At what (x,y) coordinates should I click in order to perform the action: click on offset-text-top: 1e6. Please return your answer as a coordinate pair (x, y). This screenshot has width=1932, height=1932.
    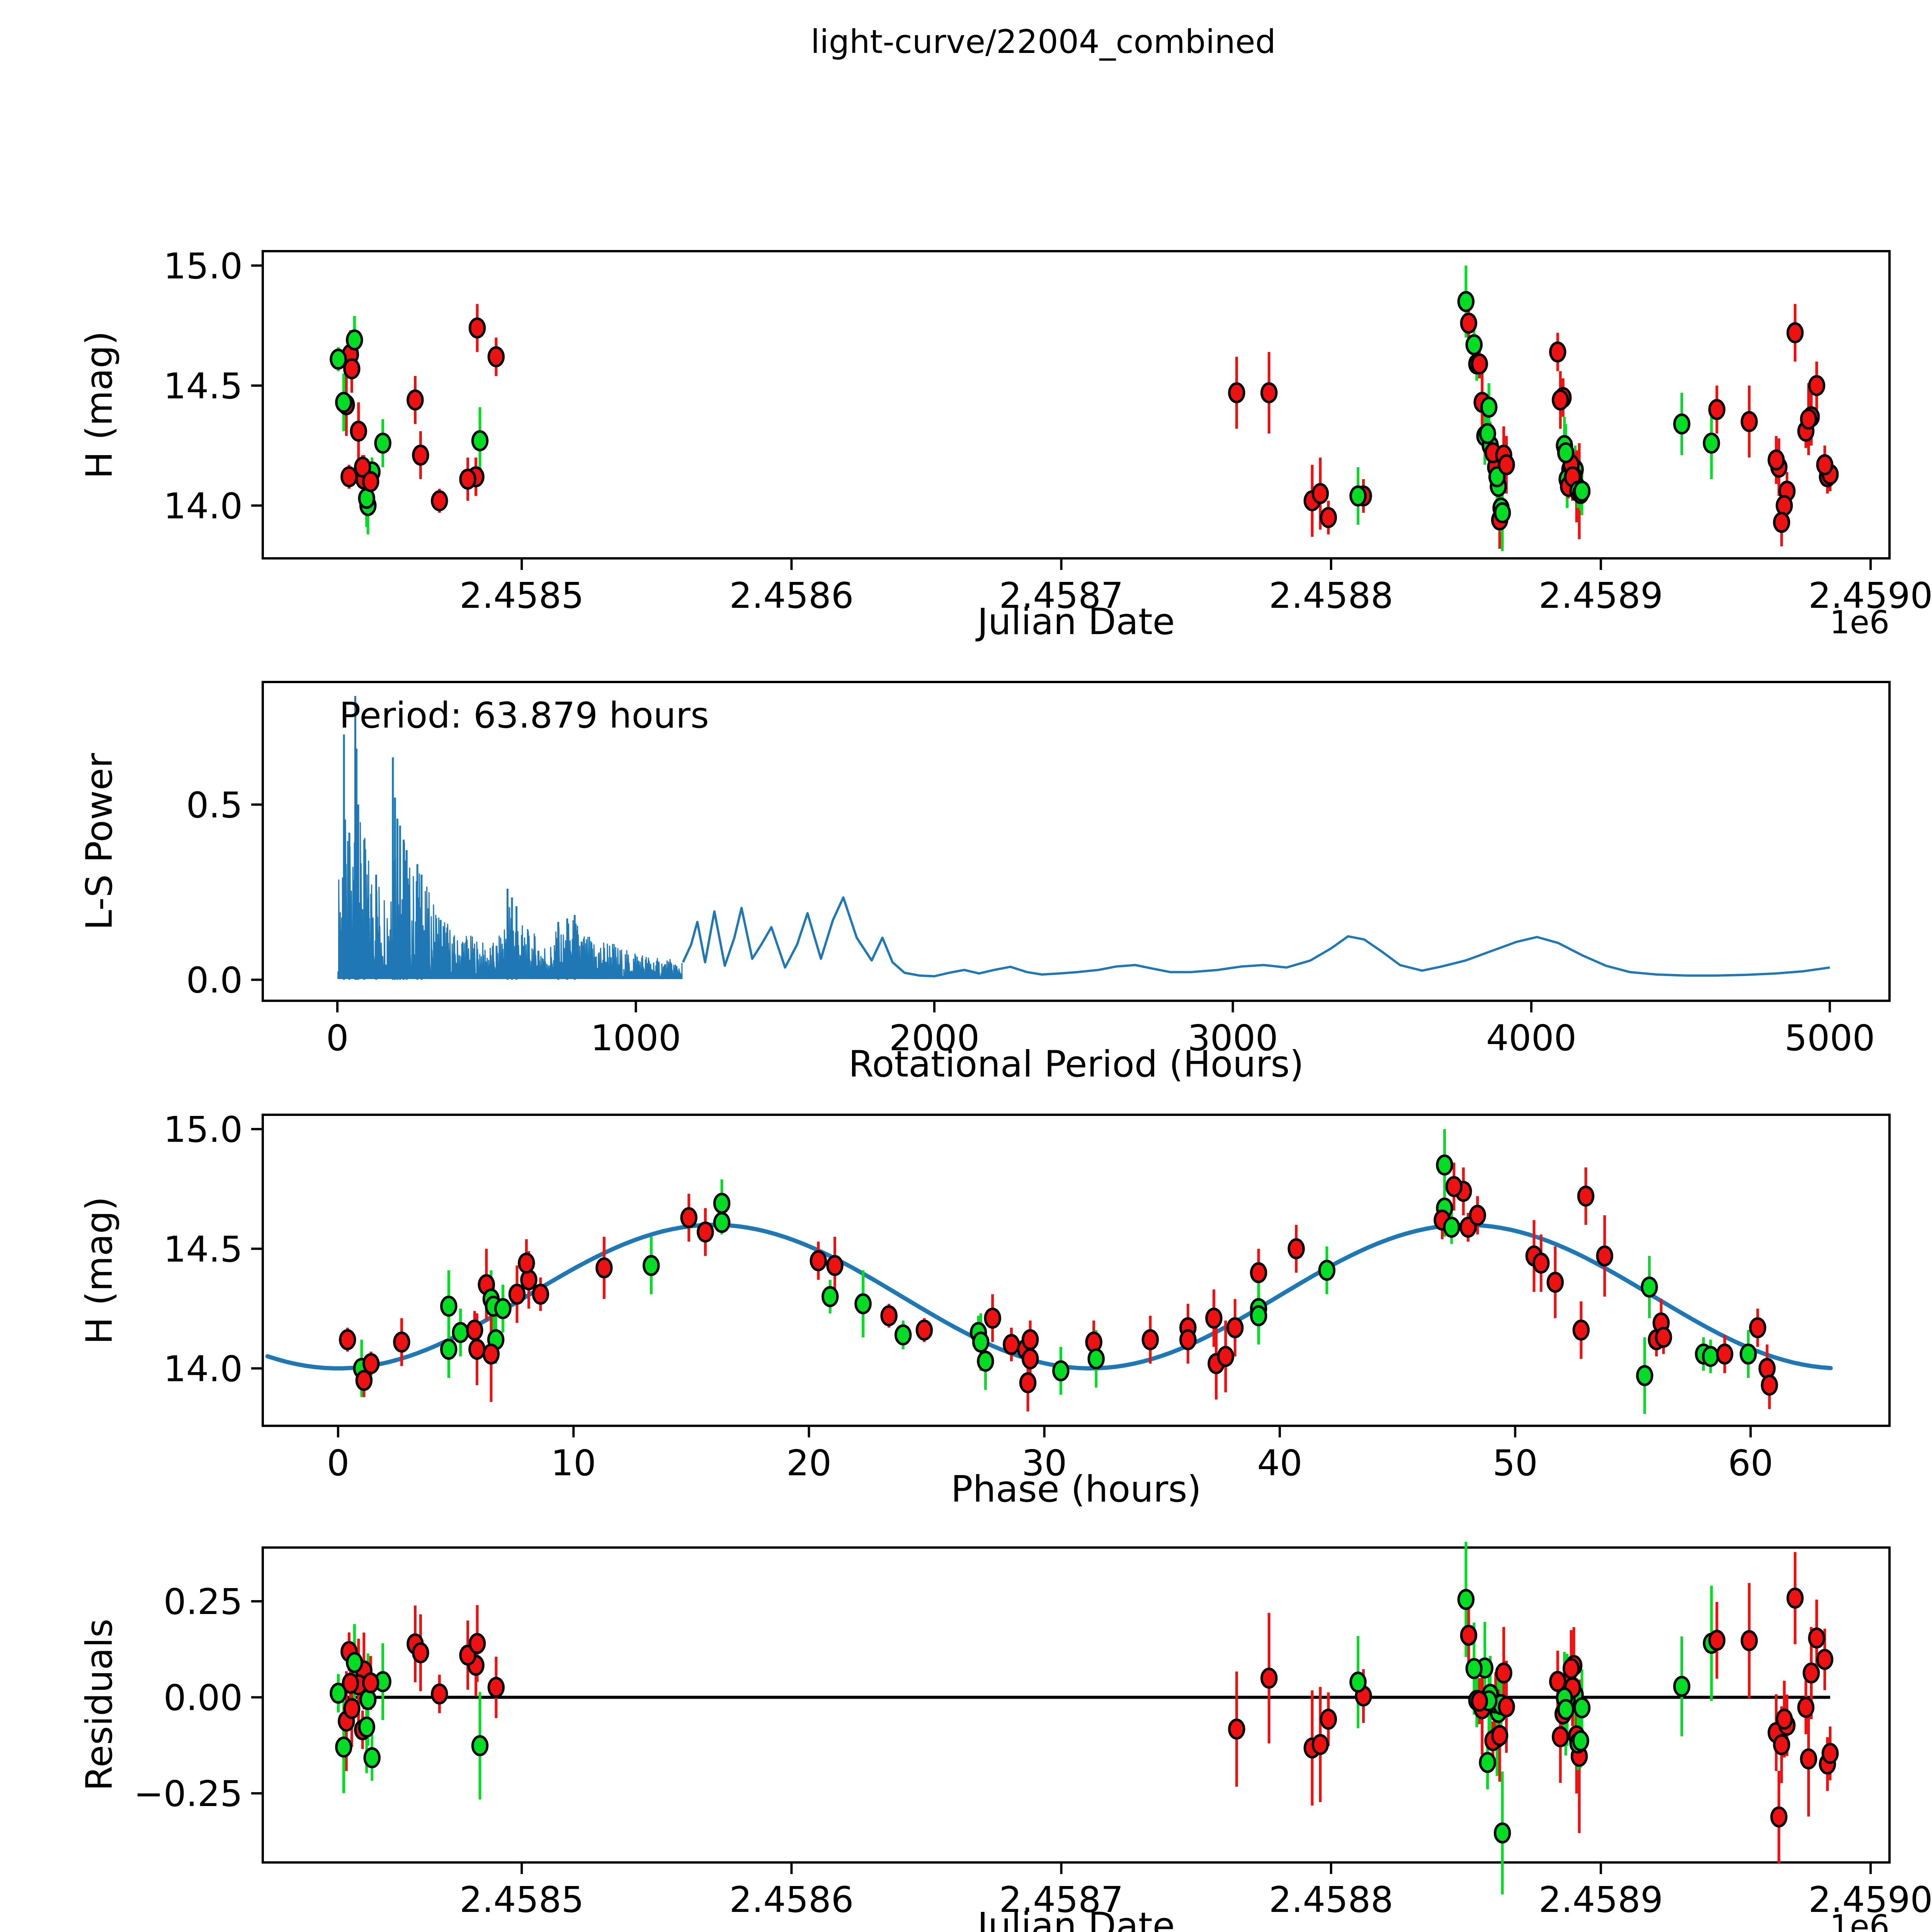
    Looking at the image, I should click on (1859, 623).